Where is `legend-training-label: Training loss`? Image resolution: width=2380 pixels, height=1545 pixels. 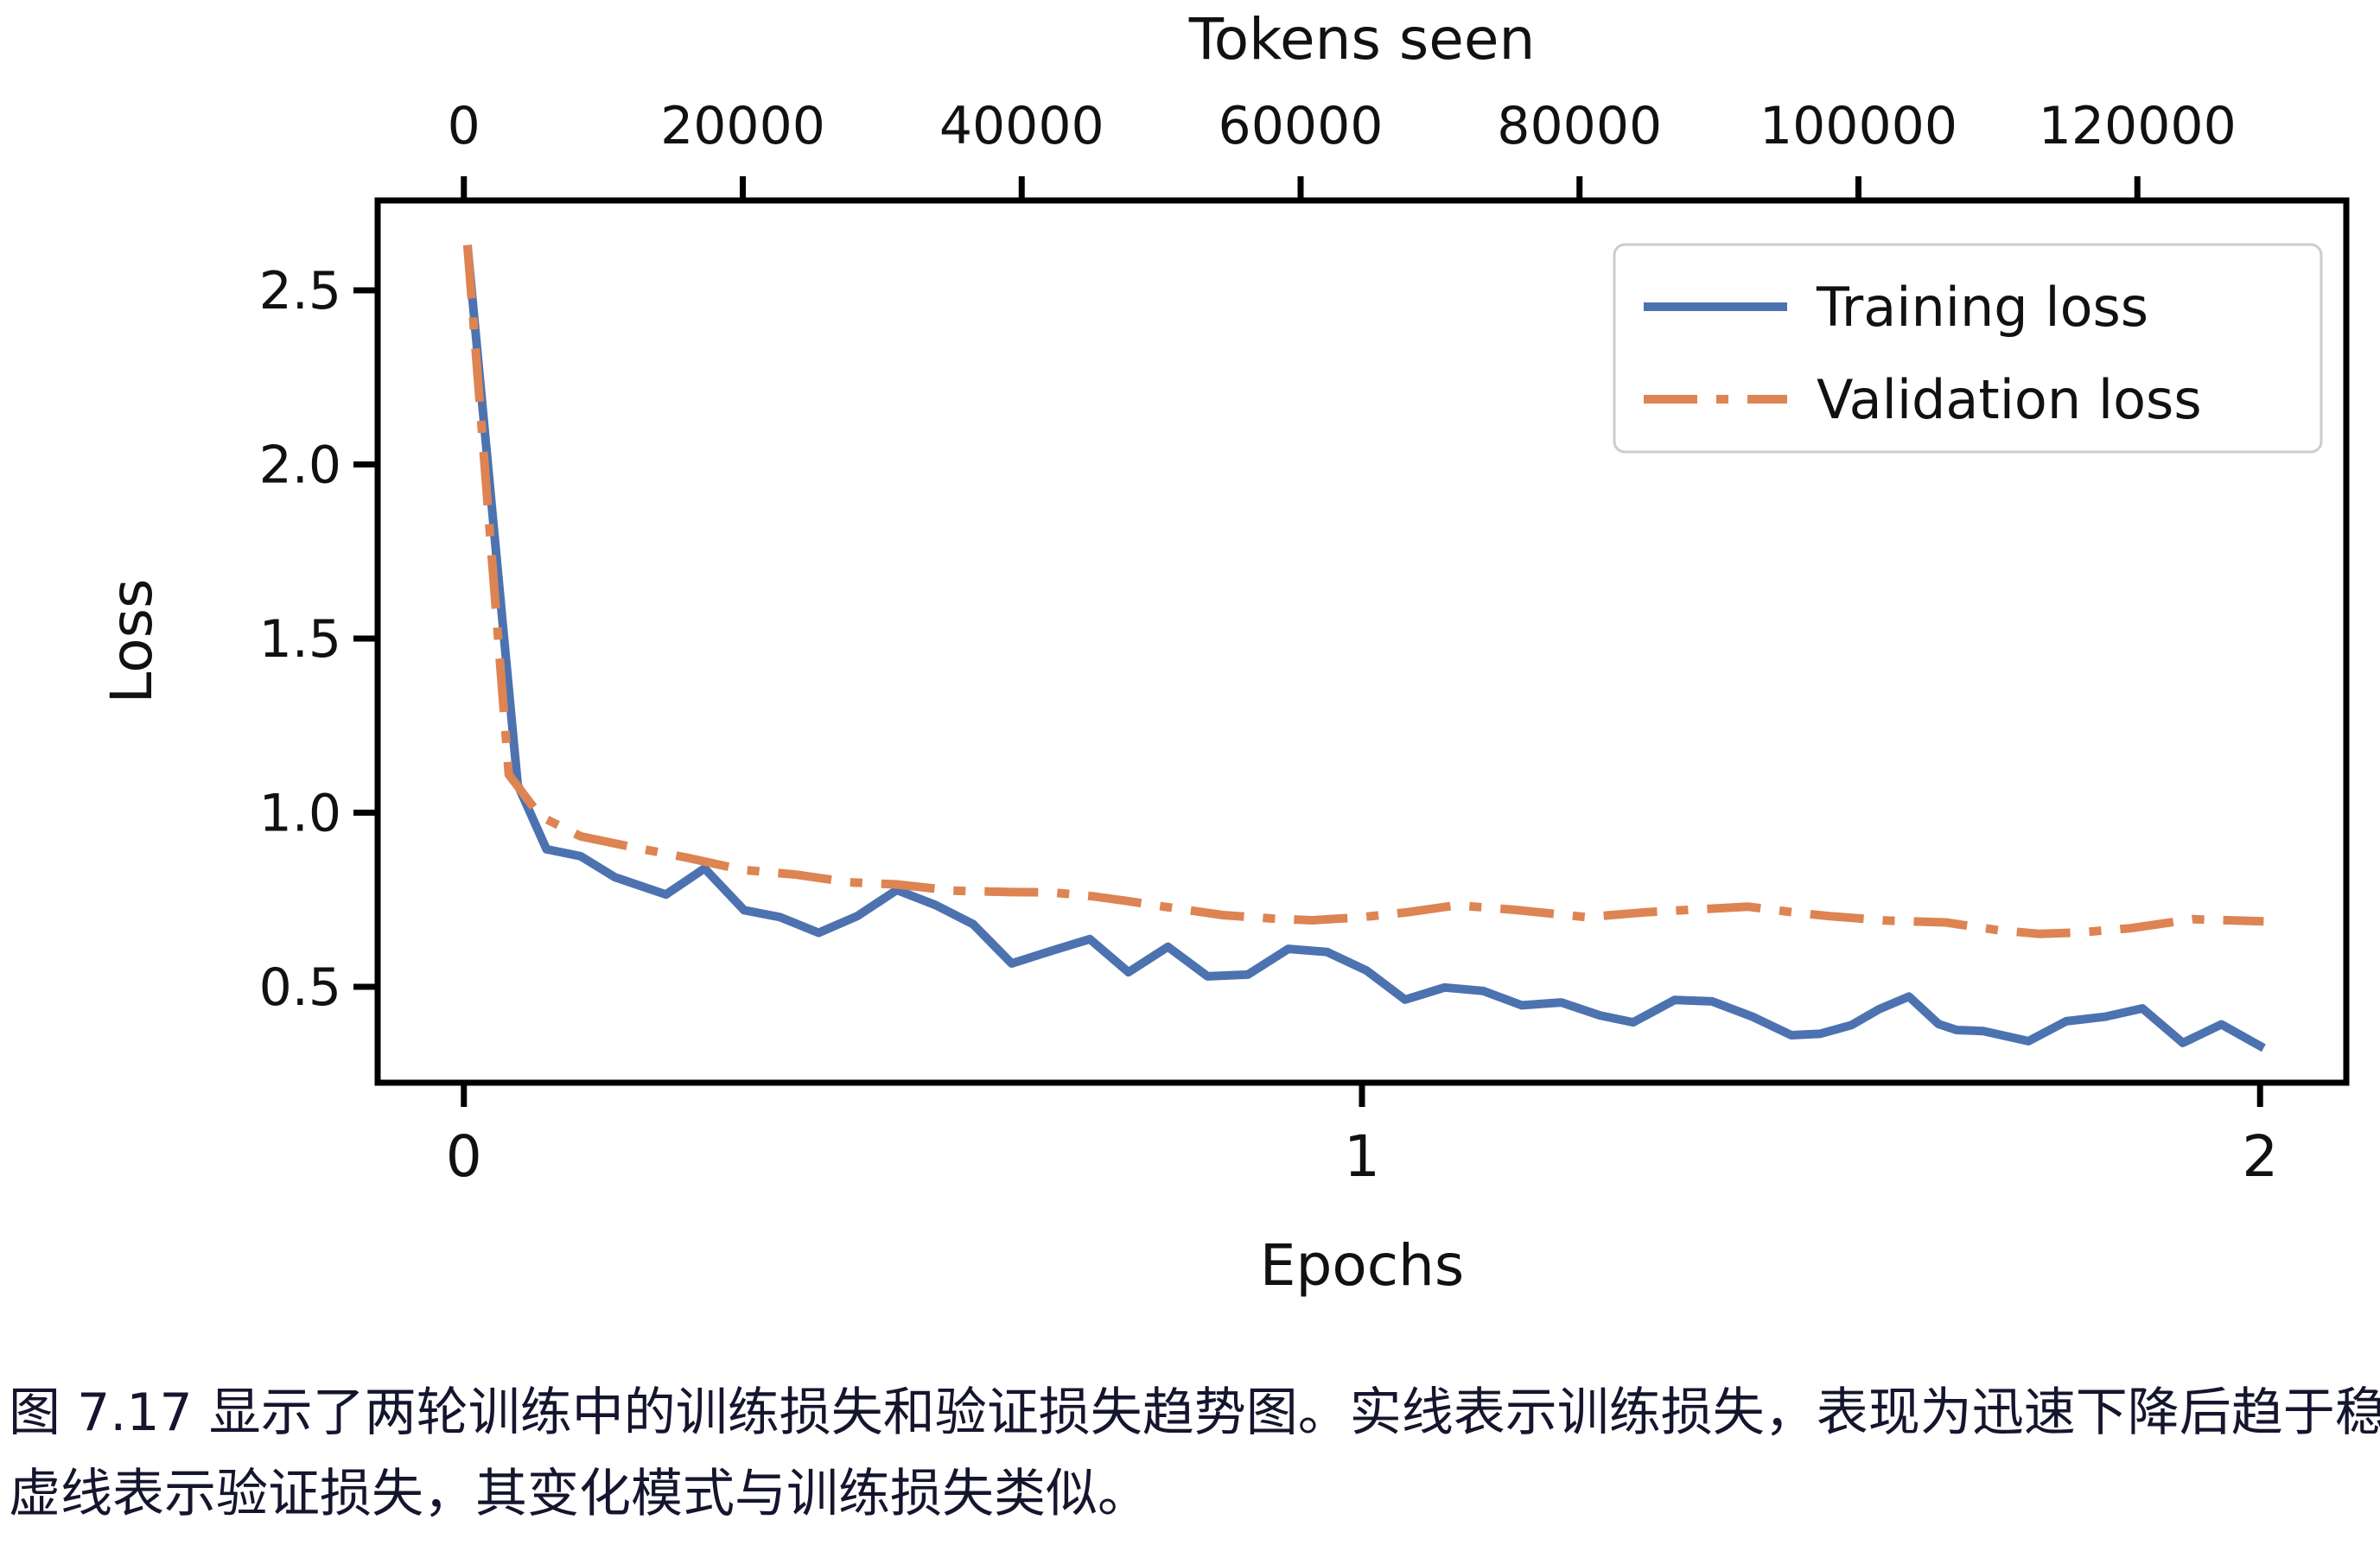 legend-training-label: Training loss is located at coordinates (1982, 307).